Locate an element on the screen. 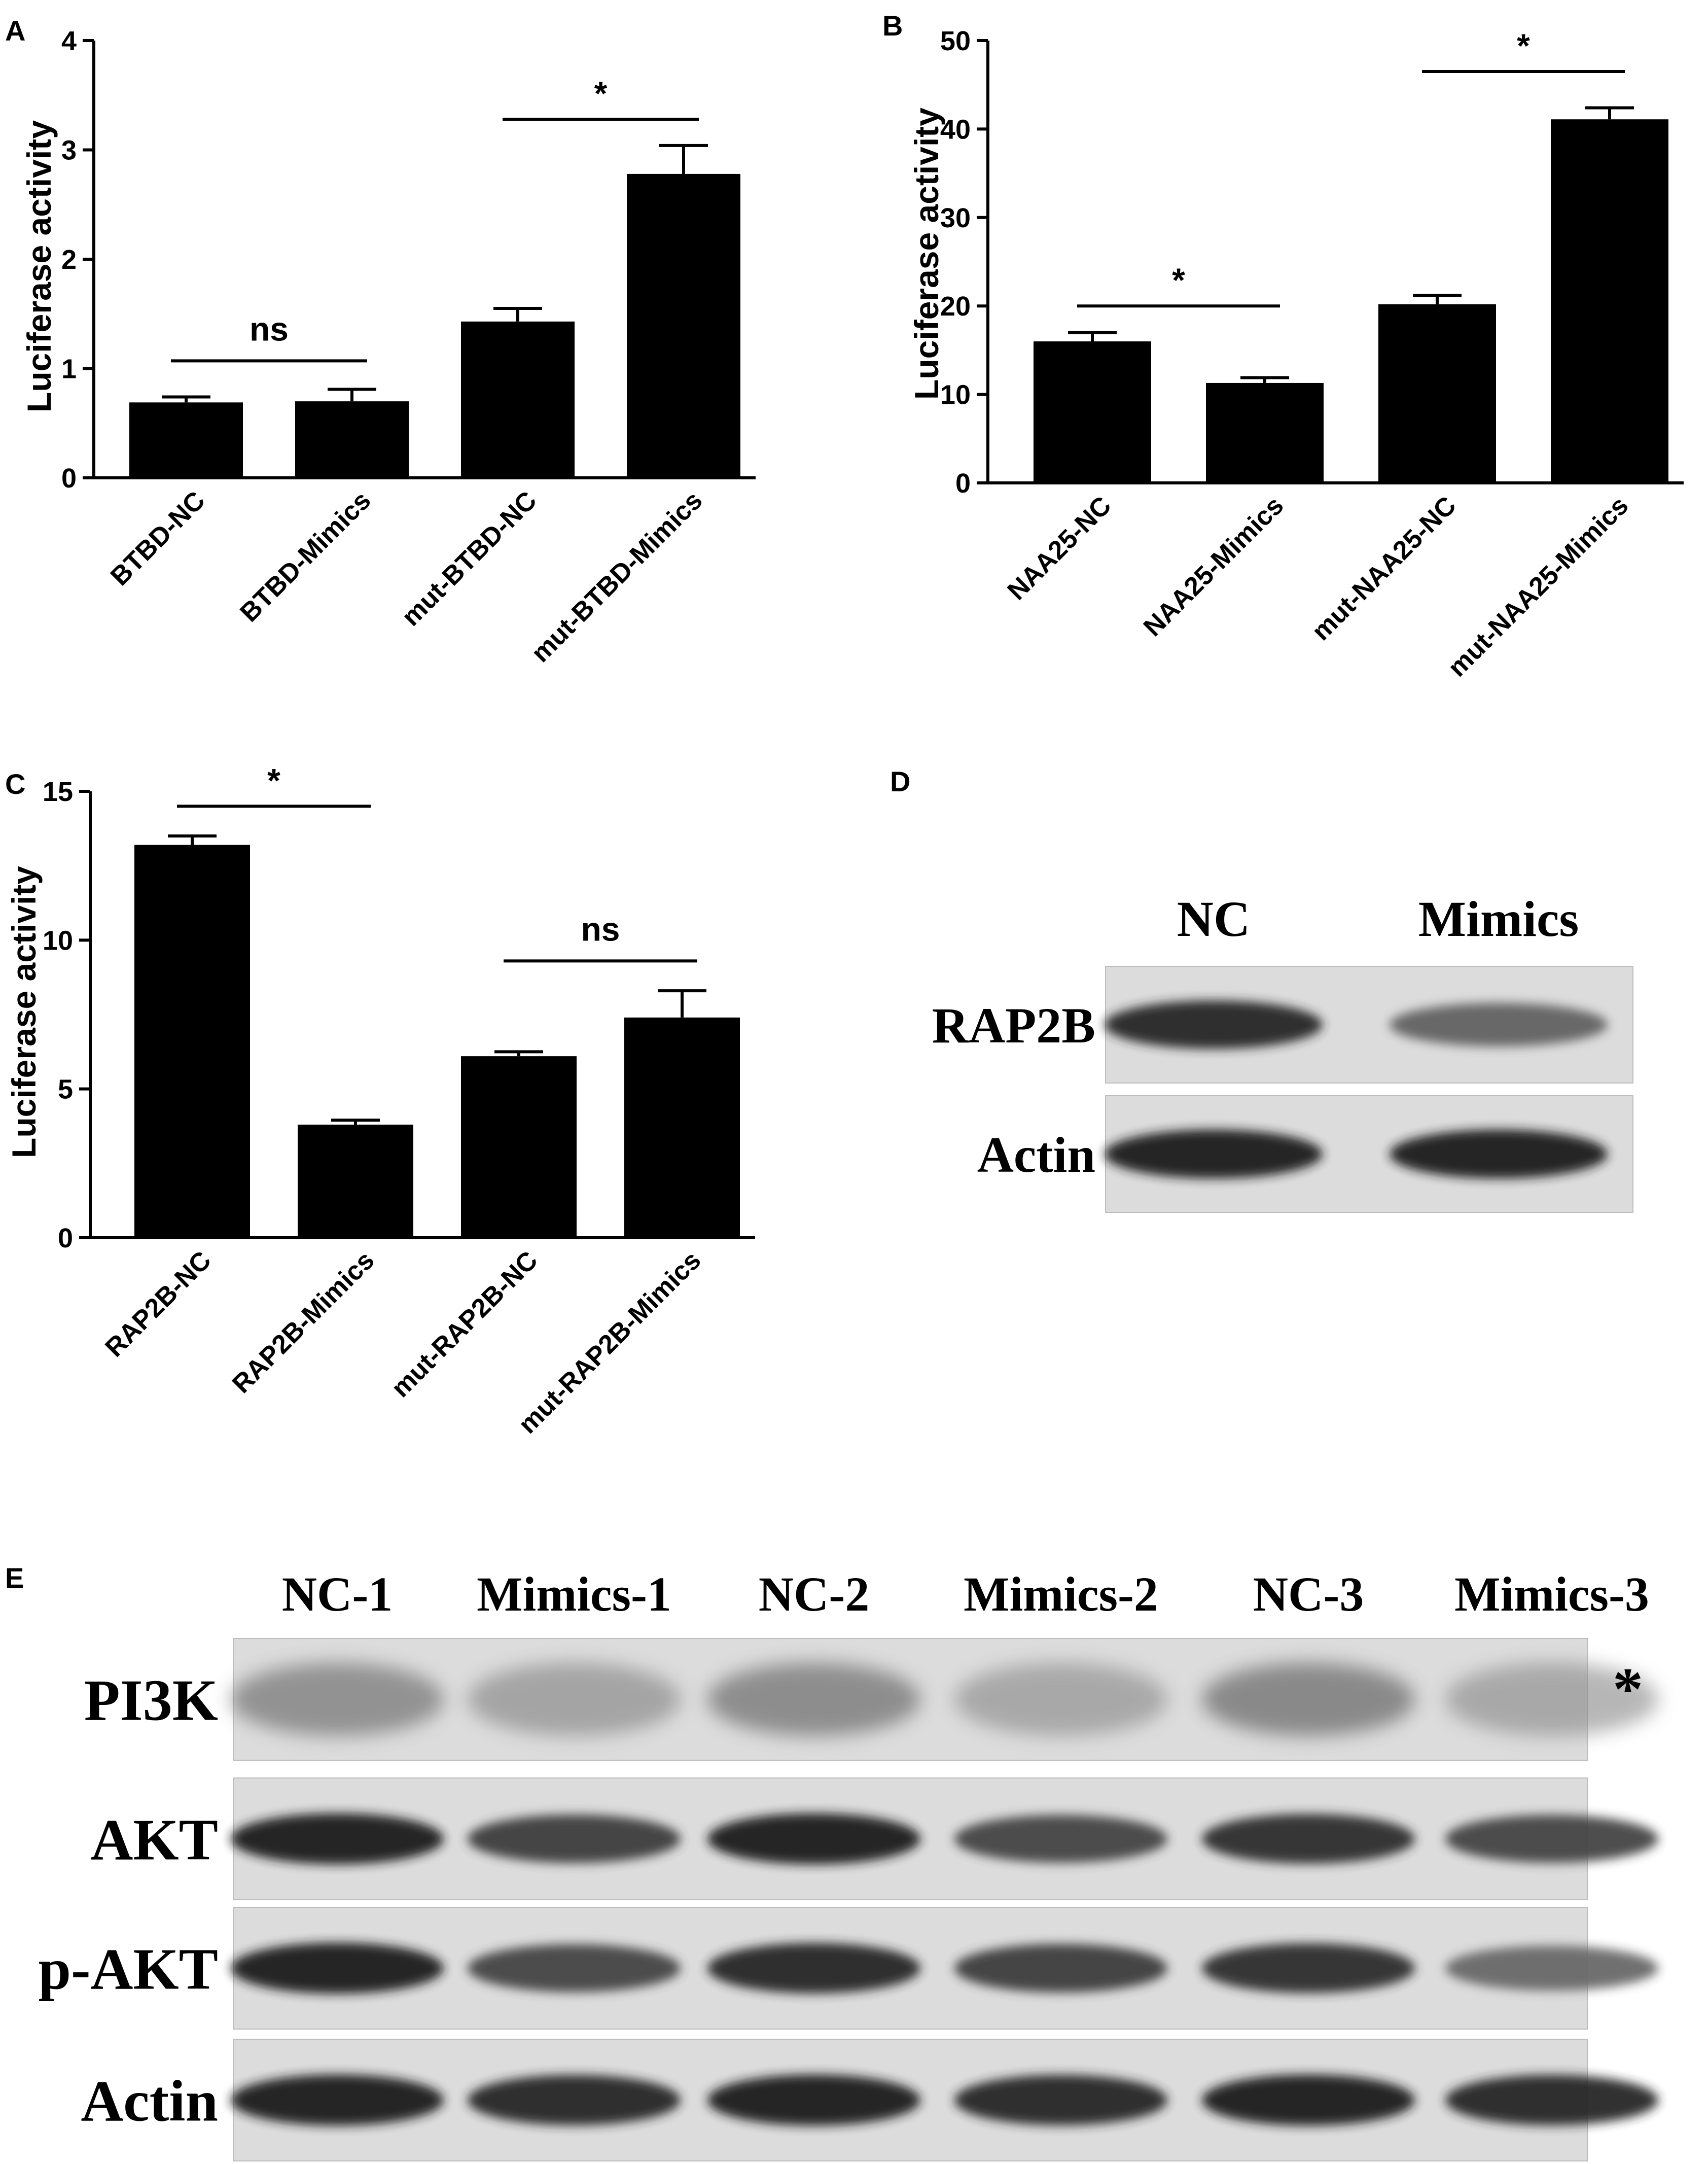 The height and width of the screenshot is (2164, 1708). chart-a-significance-label: ns is located at coordinates (269, 328).